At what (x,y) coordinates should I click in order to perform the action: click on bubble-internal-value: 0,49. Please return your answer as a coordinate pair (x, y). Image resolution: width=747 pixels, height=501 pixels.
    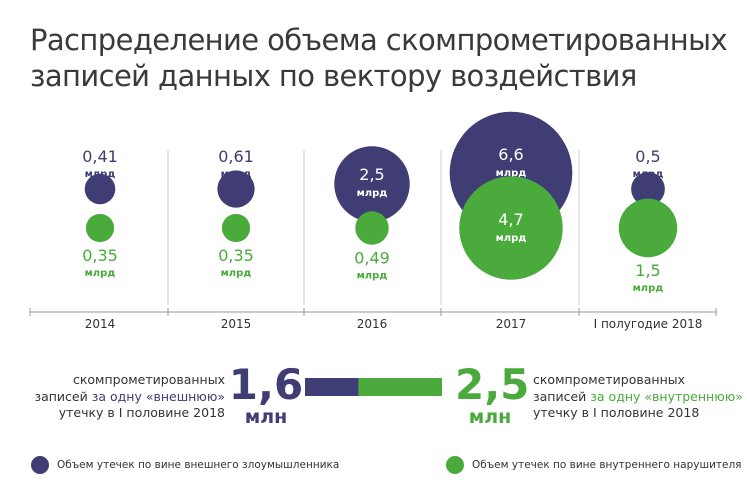
    Looking at the image, I should click on (372, 258).